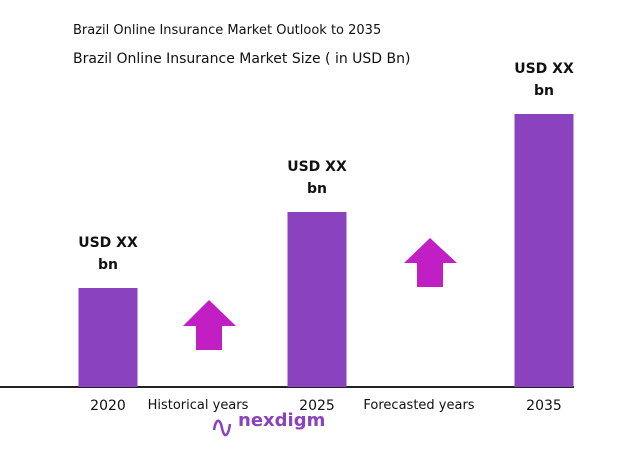 This screenshot has height=453, width=623. I want to click on x-tick-label: 2035, so click(544, 406).